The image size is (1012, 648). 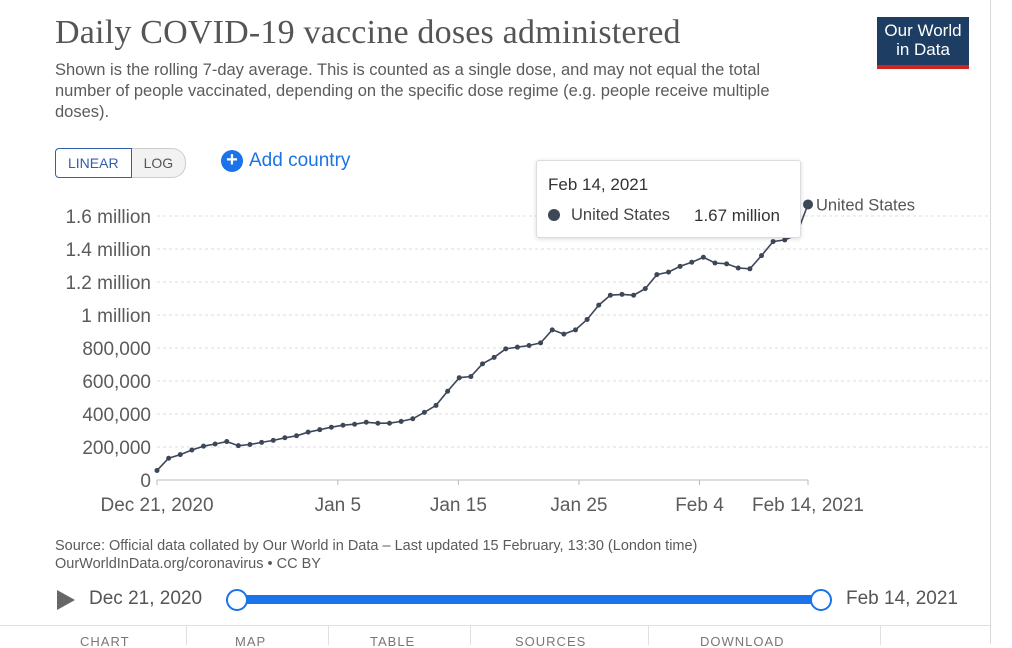 What do you see at coordinates (458, 505) in the screenshot?
I see `x-tick-label: Jan 15` at bounding box center [458, 505].